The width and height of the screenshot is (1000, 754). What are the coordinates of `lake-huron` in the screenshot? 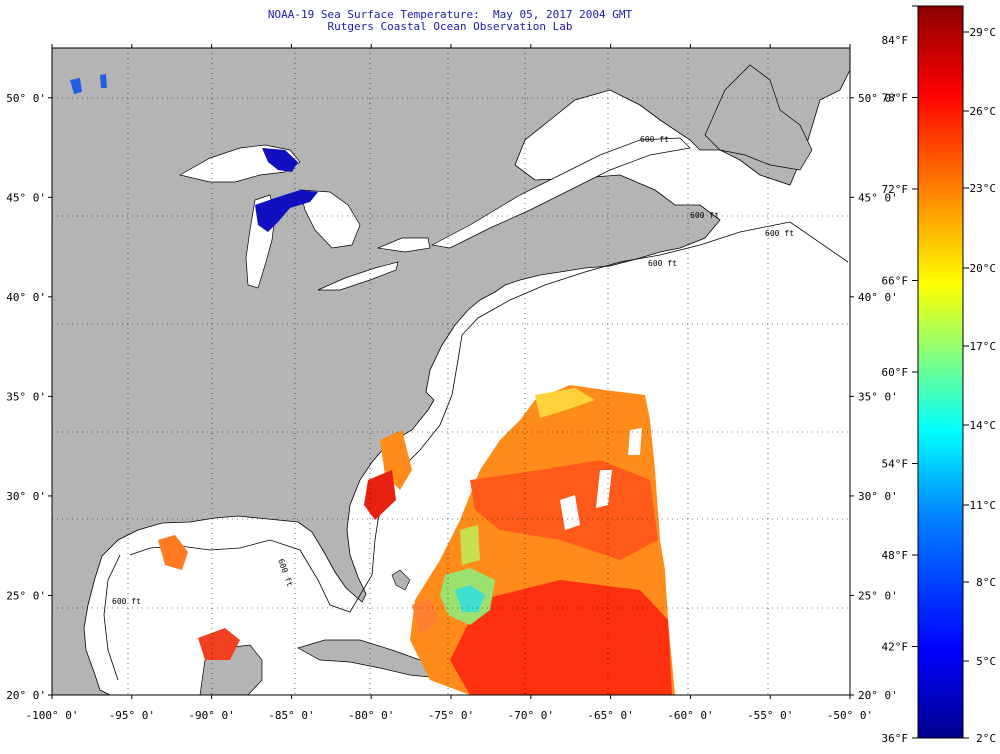 It's located at (330, 219).